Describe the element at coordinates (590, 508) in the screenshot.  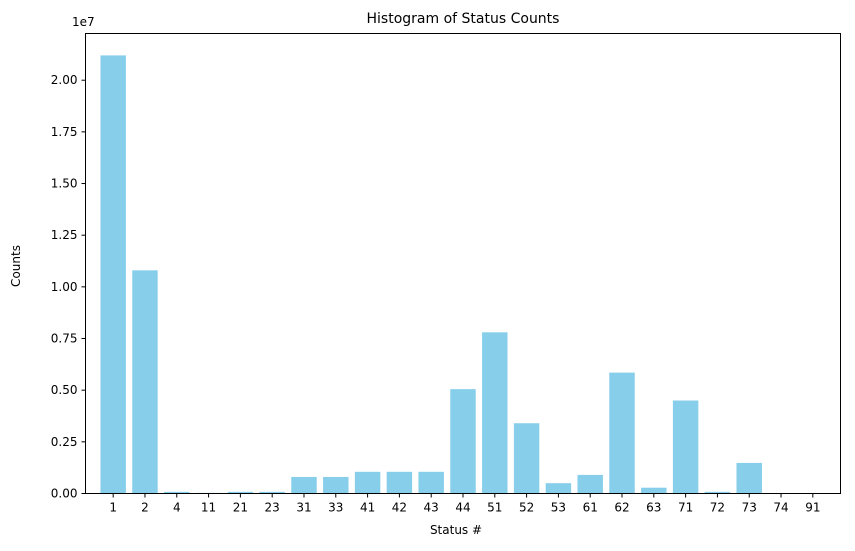
I see `x-tick-label: 61` at that location.